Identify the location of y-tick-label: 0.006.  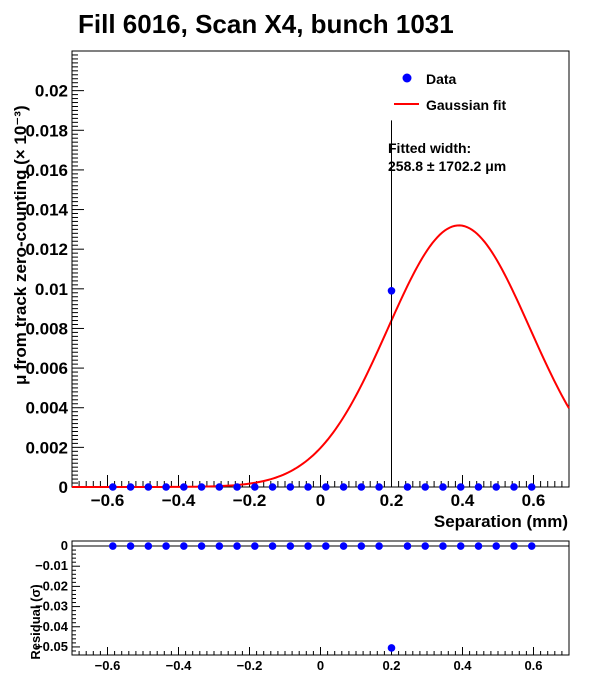
(46, 368).